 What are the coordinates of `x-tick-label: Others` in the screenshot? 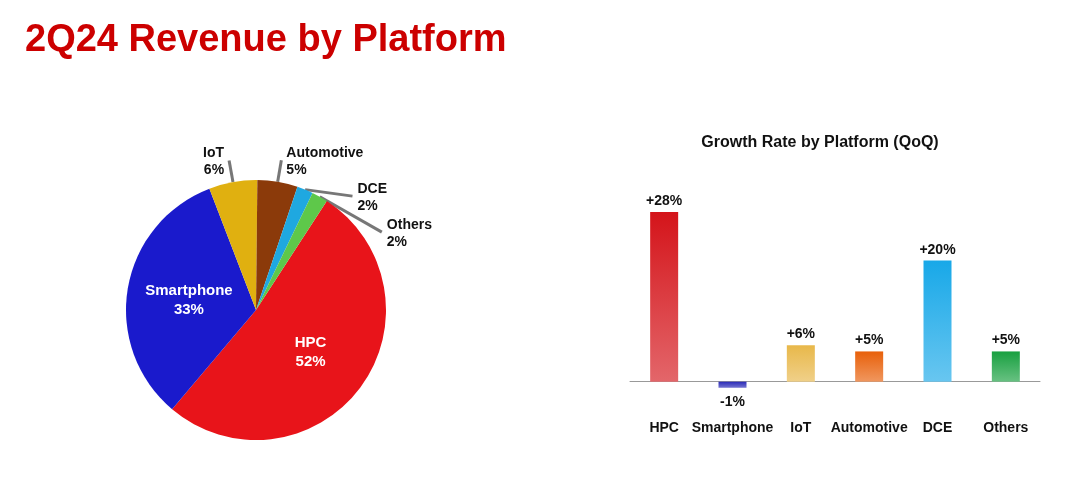 It's located at (1006, 427).